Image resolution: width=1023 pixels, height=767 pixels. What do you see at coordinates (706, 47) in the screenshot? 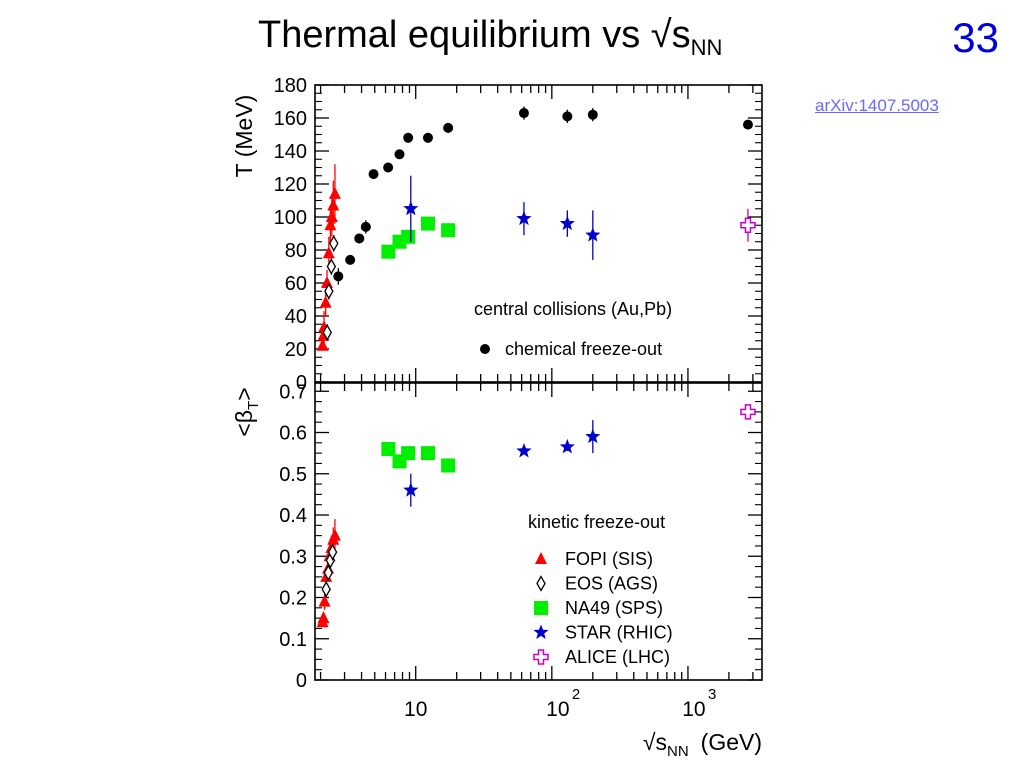
I see `slide-title-subscript: NN` at bounding box center [706, 47].